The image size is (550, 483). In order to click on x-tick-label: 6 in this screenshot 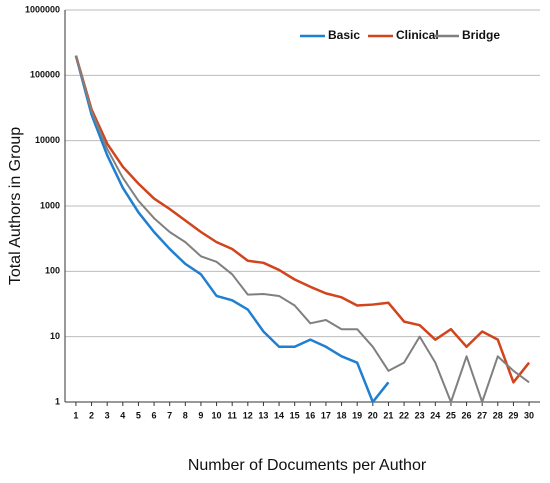, I will do `click(154, 415)`.